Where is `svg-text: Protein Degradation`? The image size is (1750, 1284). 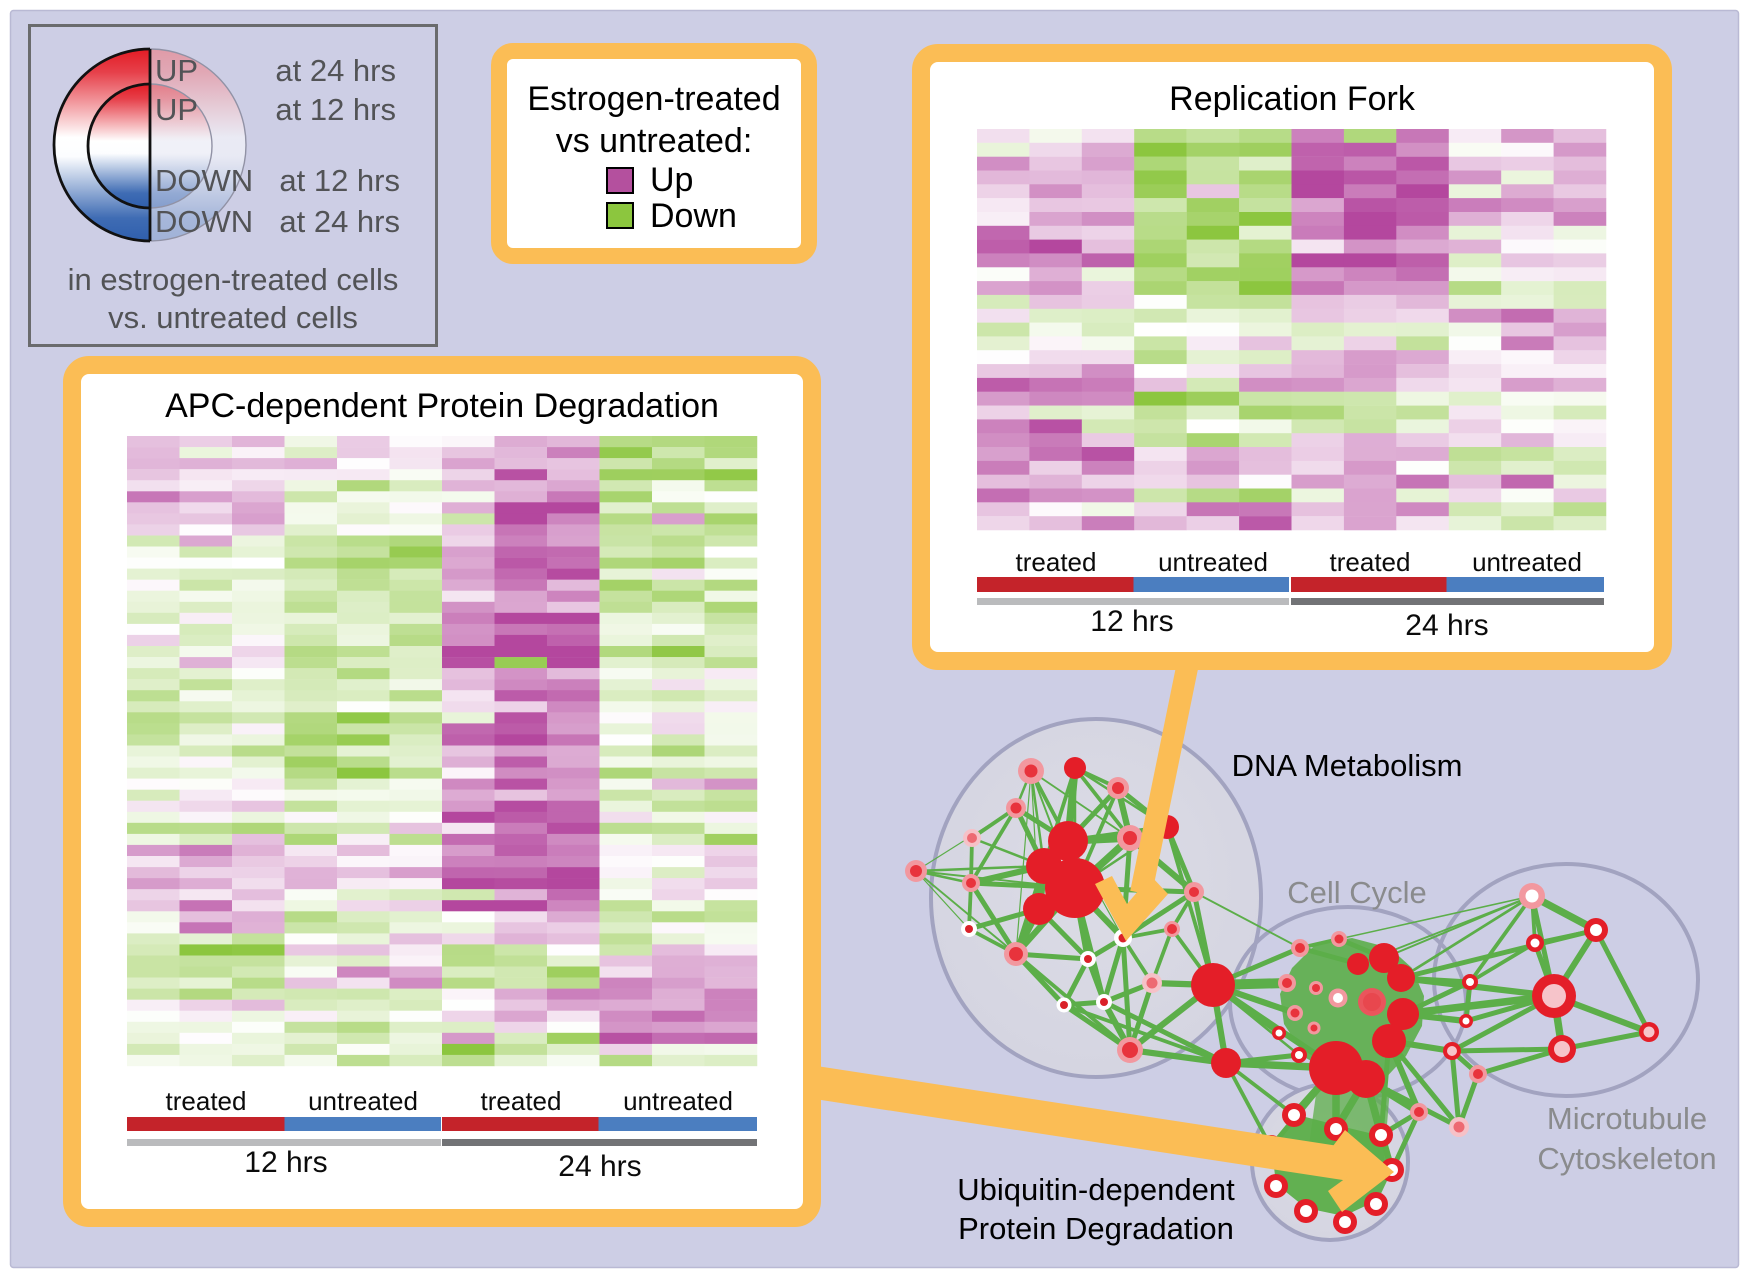 svg-text: Protein Degradation is located at coordinates (1096, 1228).